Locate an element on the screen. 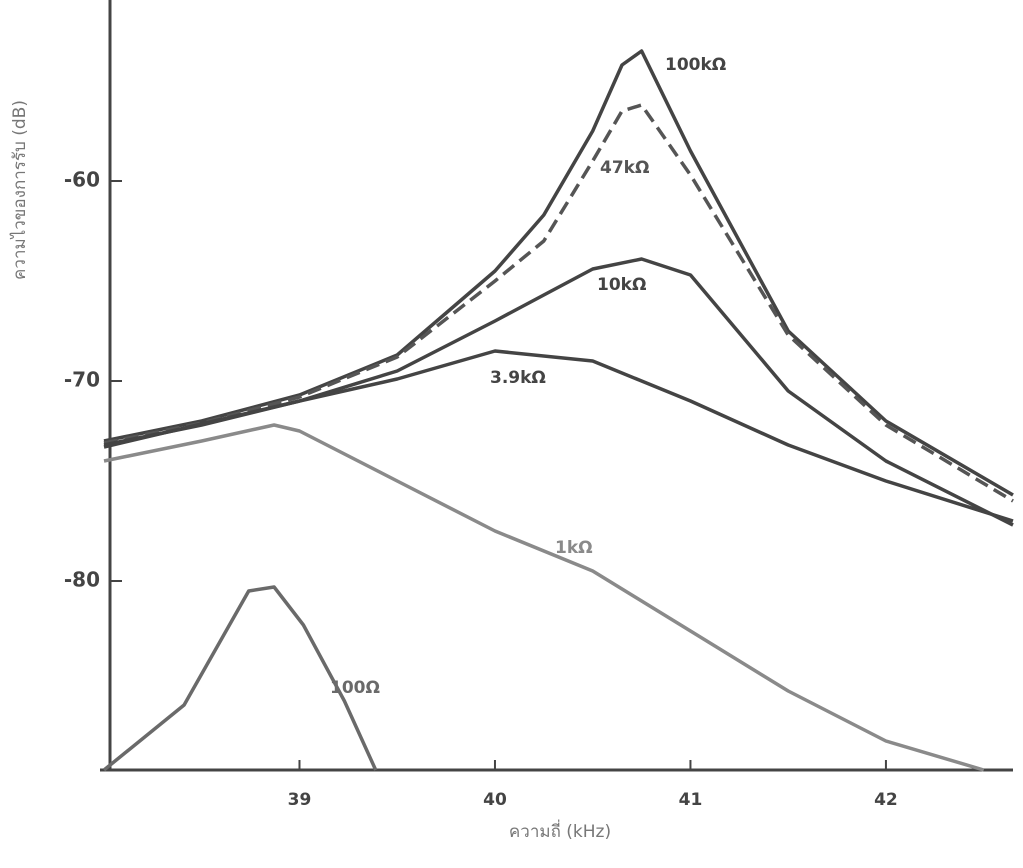 The height and width of the screenshot is (868, 1023). x-tick-label: 42 is located at coordinates (886, 800).